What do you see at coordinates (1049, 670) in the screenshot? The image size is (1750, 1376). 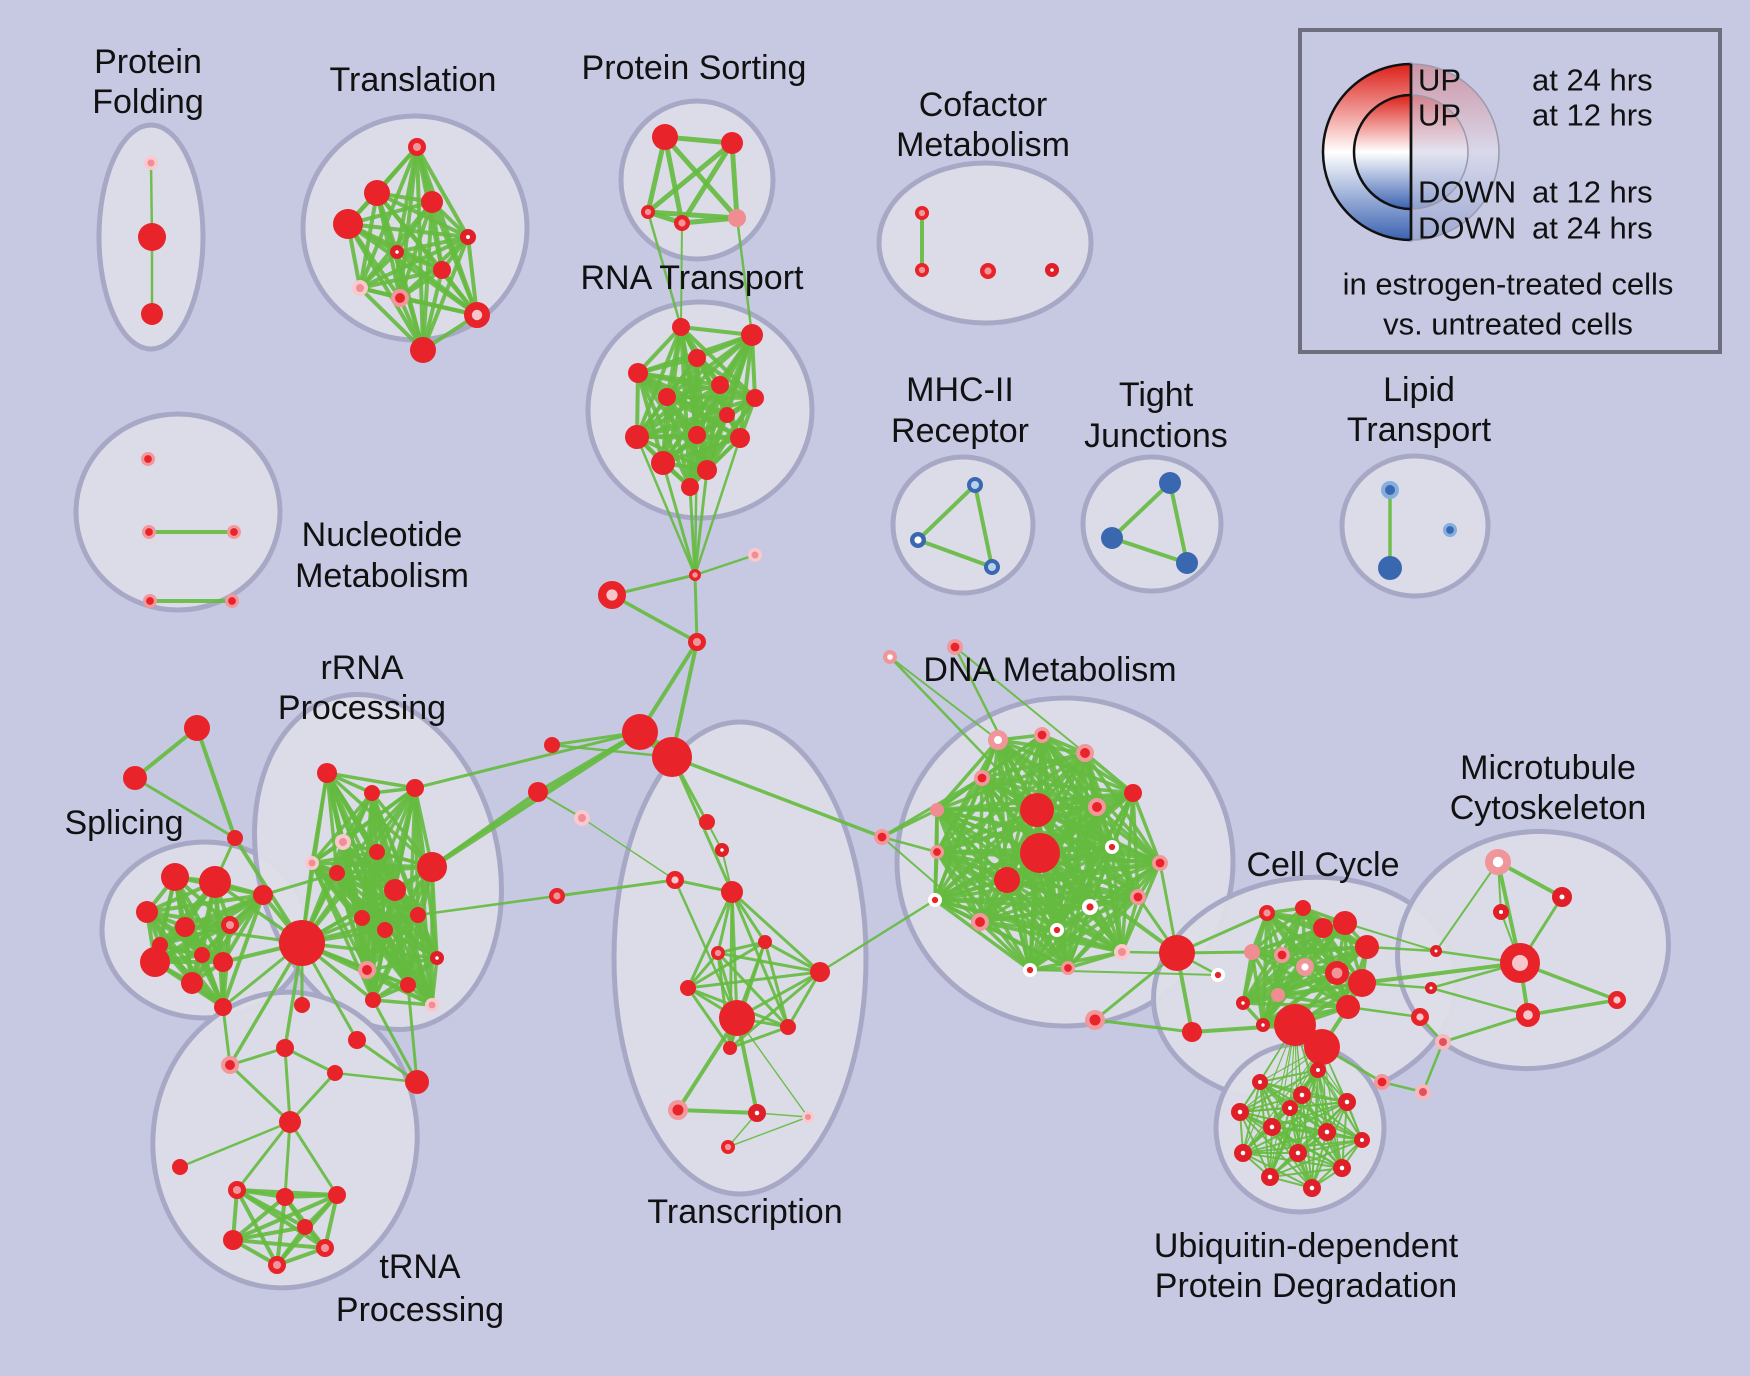 I see `cluster-label-dna-metabolism: DNA Metabolism` at bounding box center [1049, 670].